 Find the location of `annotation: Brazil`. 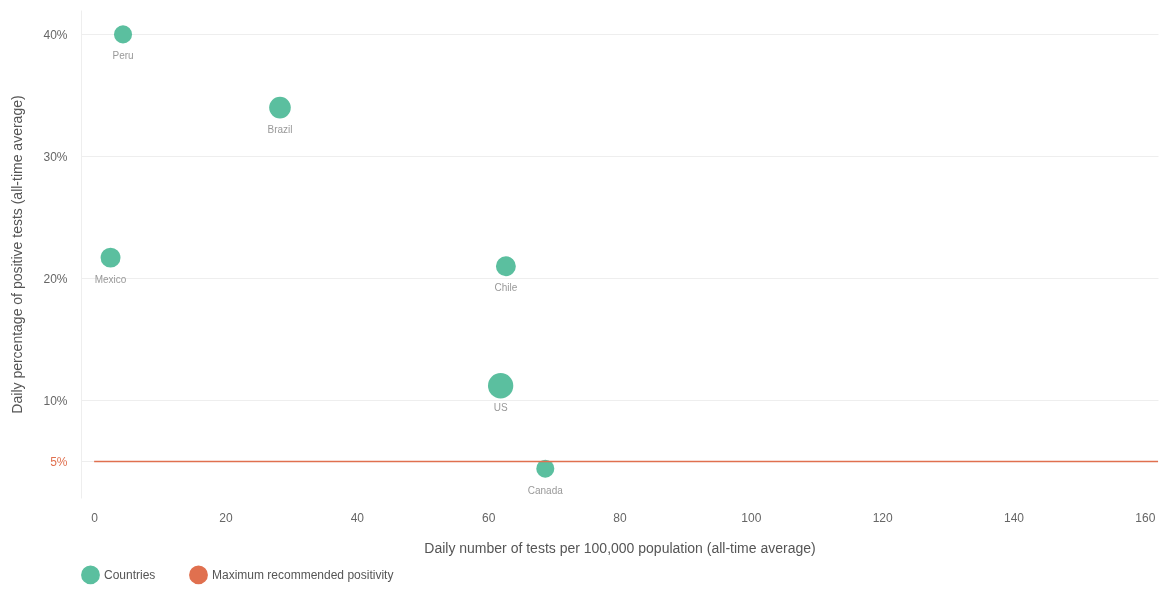

annotation: Brazil is located at coordinates (280, 129).